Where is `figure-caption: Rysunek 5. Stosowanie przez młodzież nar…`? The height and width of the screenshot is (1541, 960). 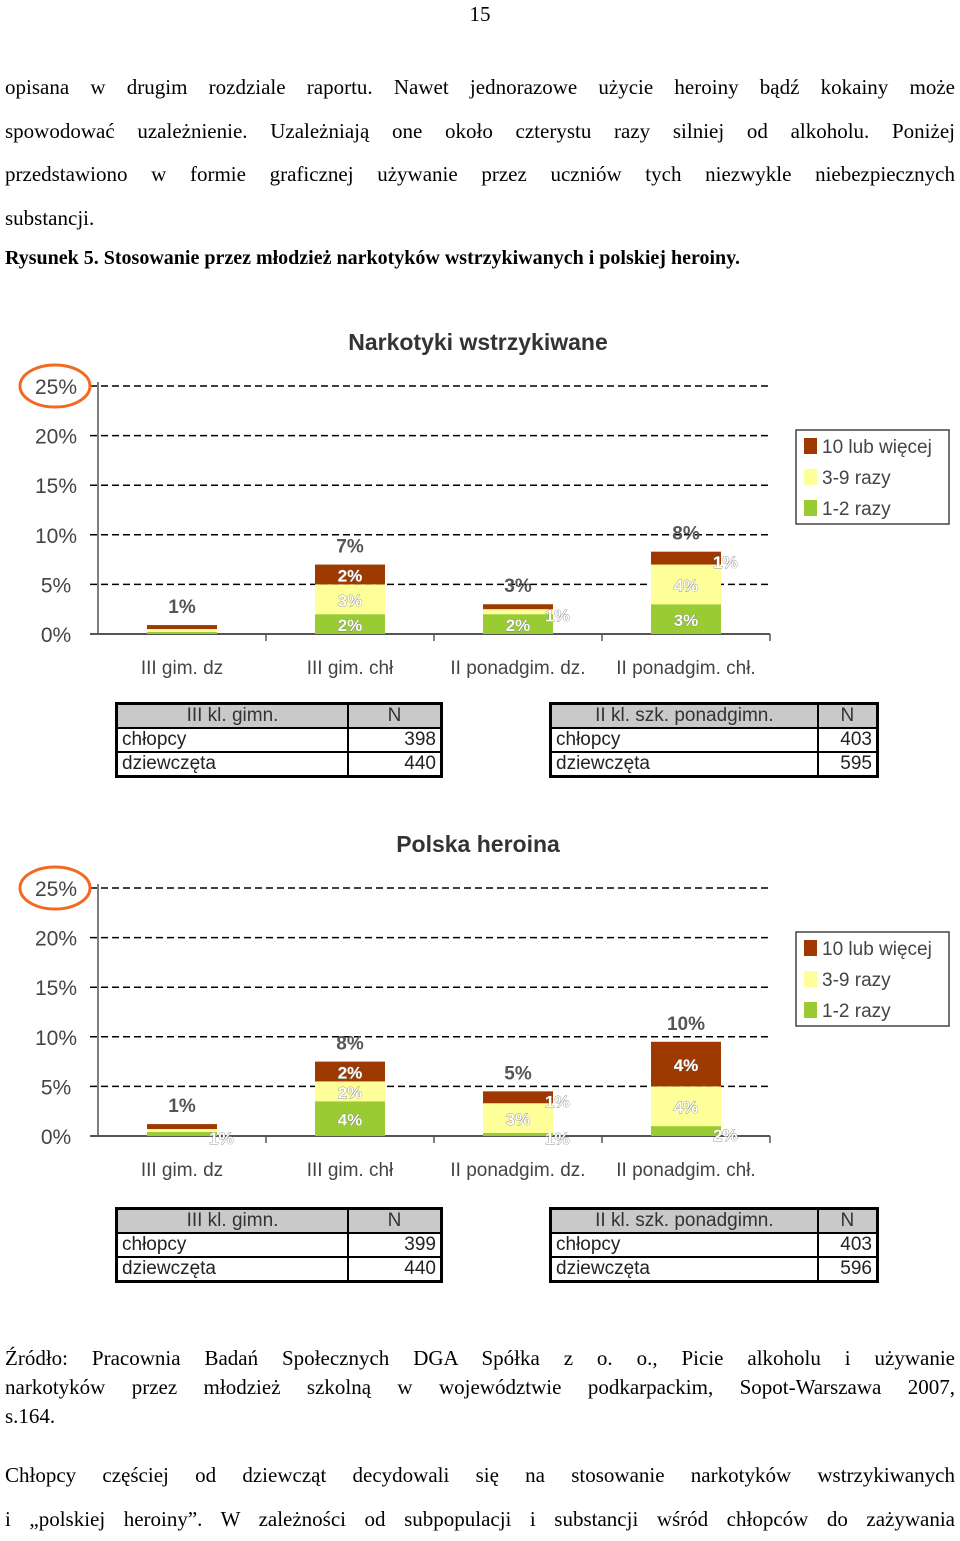
figure-caption: Rysunek 5. Stosowanie przez młodzież nar… is located at coordinates (372, 258).